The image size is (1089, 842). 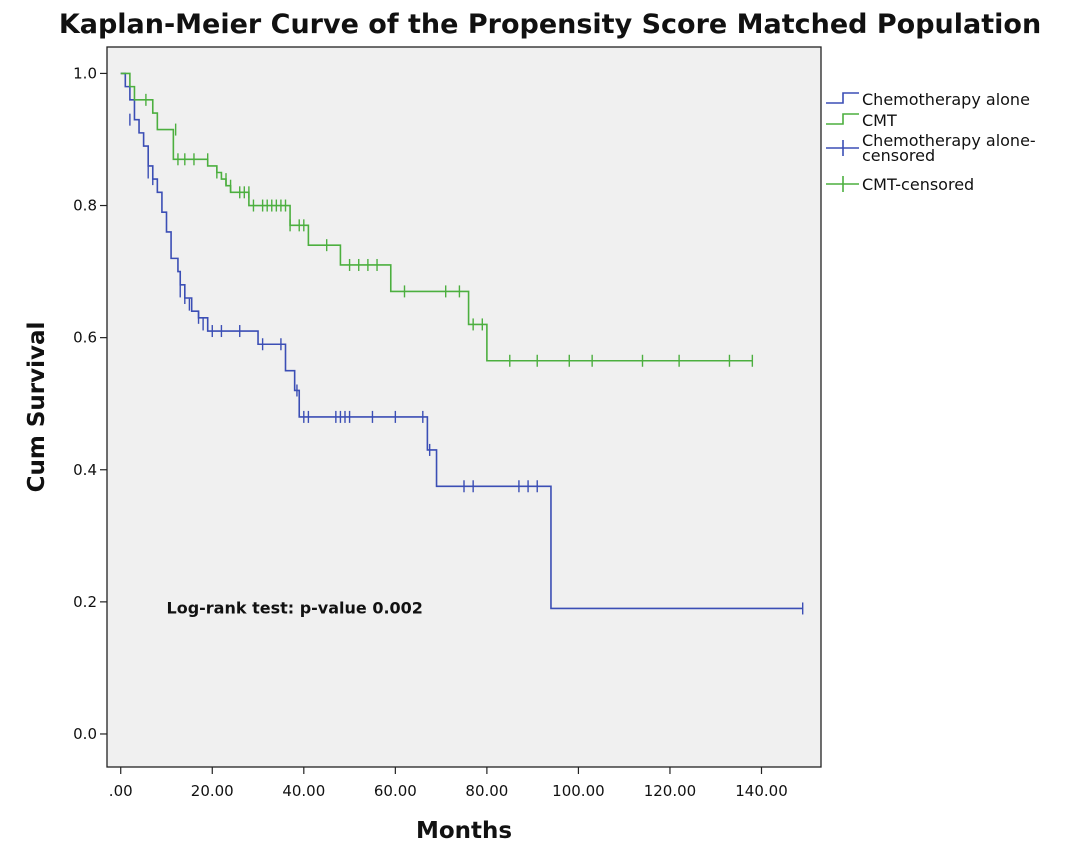 I want to click on x-tick-label: 80.00, so click(x=486, y=791).